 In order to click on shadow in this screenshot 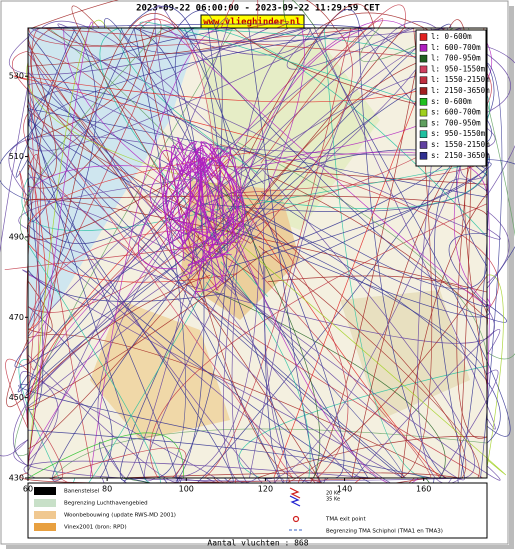, I will do `click(511, 277)`.